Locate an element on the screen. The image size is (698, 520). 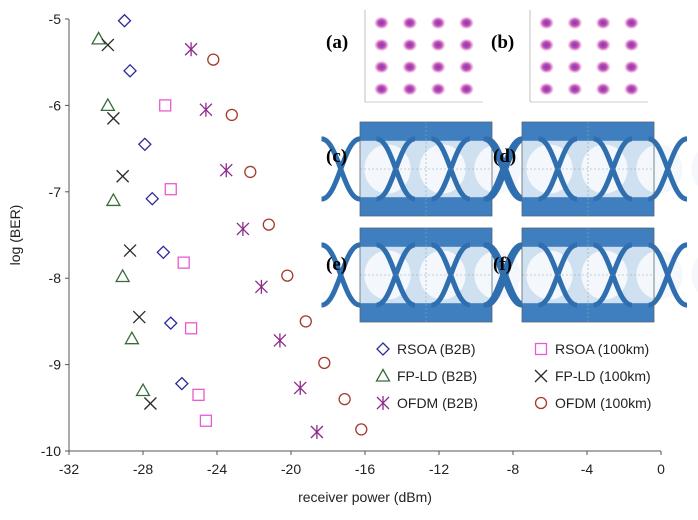
constellation-inset is located at coordinates (423, 56).